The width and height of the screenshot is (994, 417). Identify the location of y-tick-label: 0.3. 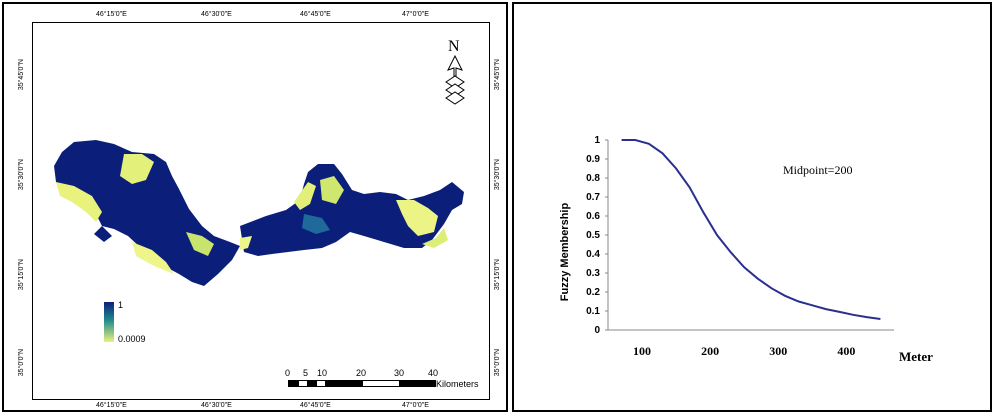
(593, 273).